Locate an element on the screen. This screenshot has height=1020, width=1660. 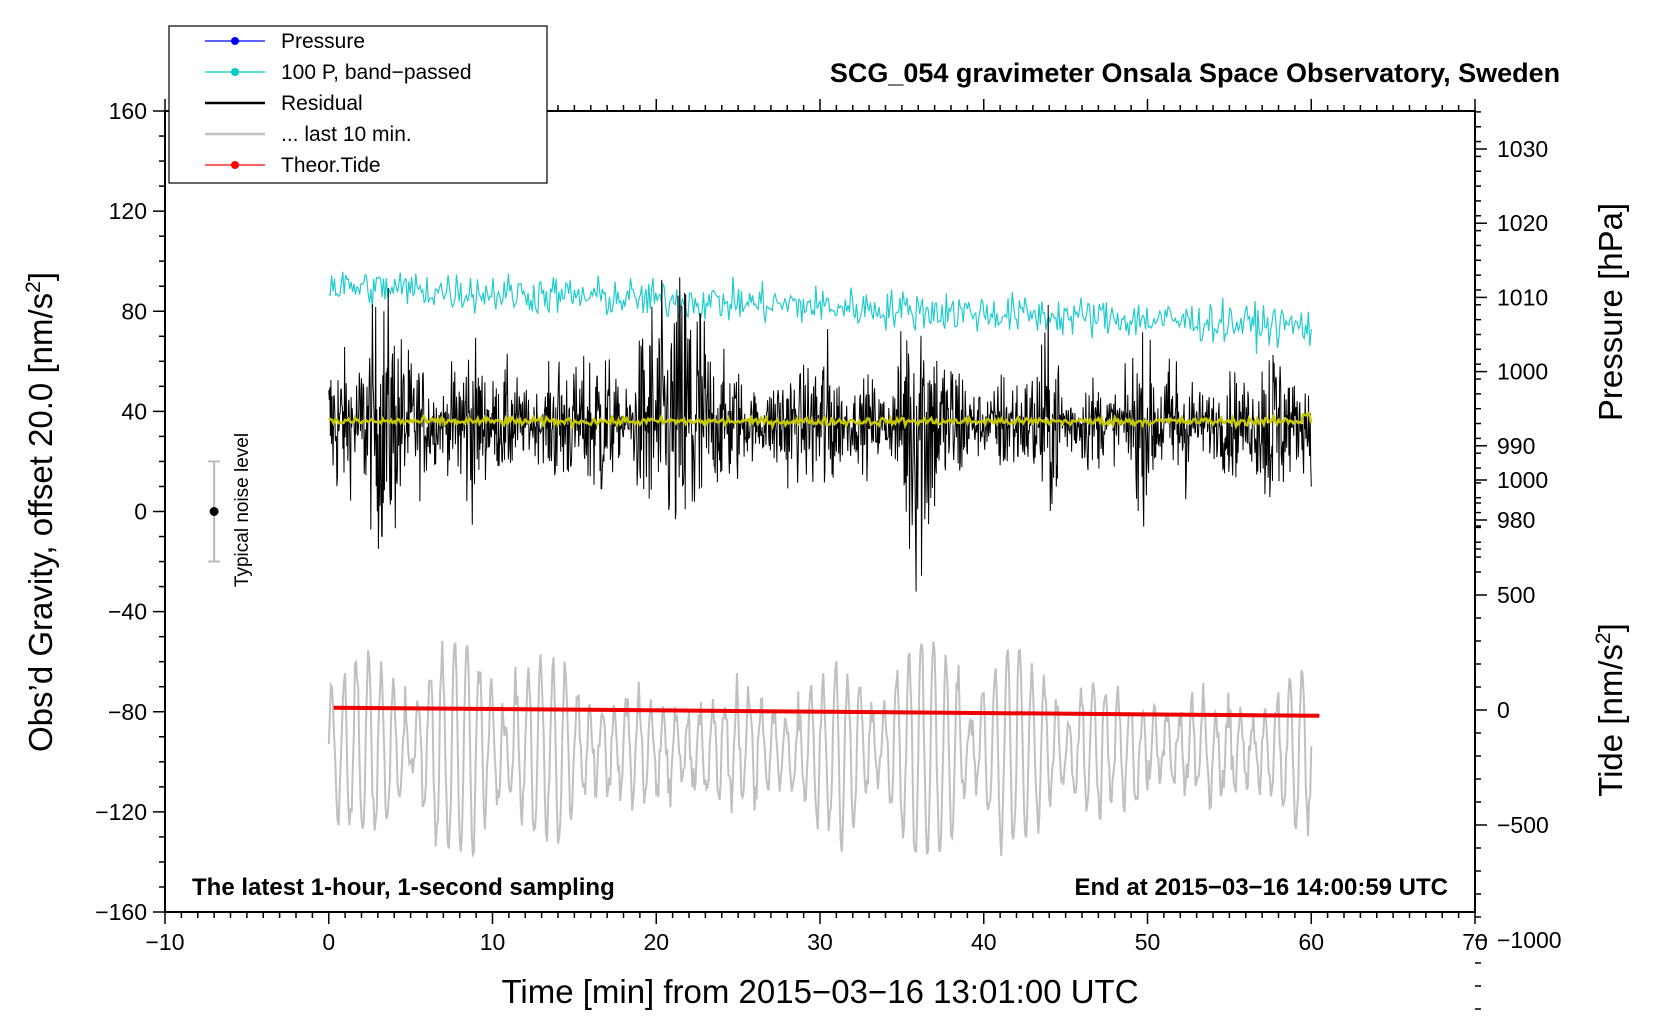
pressure-tick-label: 990 is located at coordinates (1516, 446).